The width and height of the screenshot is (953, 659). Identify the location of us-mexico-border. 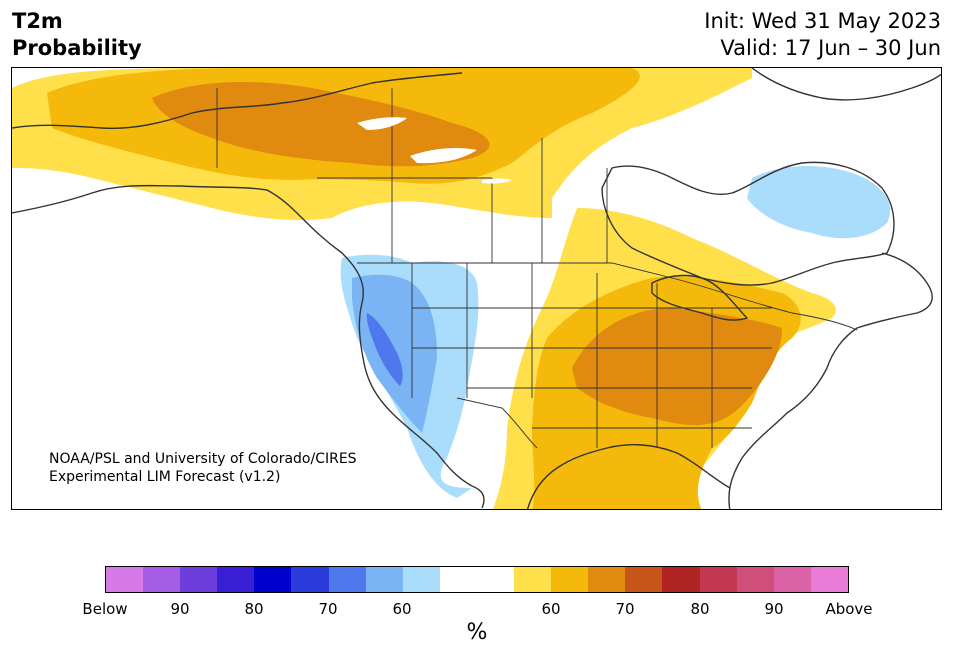
(497, 423).